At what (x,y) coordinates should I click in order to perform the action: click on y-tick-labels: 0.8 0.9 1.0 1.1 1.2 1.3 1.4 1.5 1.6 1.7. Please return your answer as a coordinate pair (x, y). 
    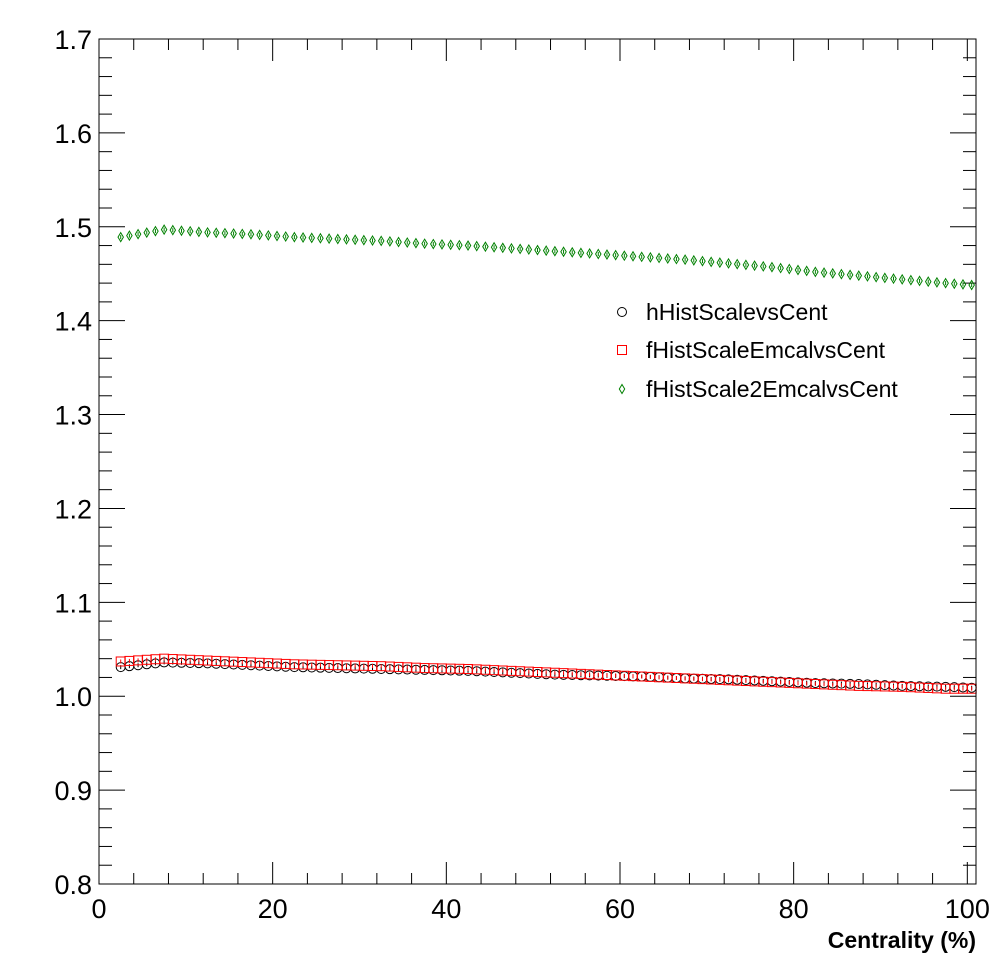
    Looking at the image, I should click on (73, 462).